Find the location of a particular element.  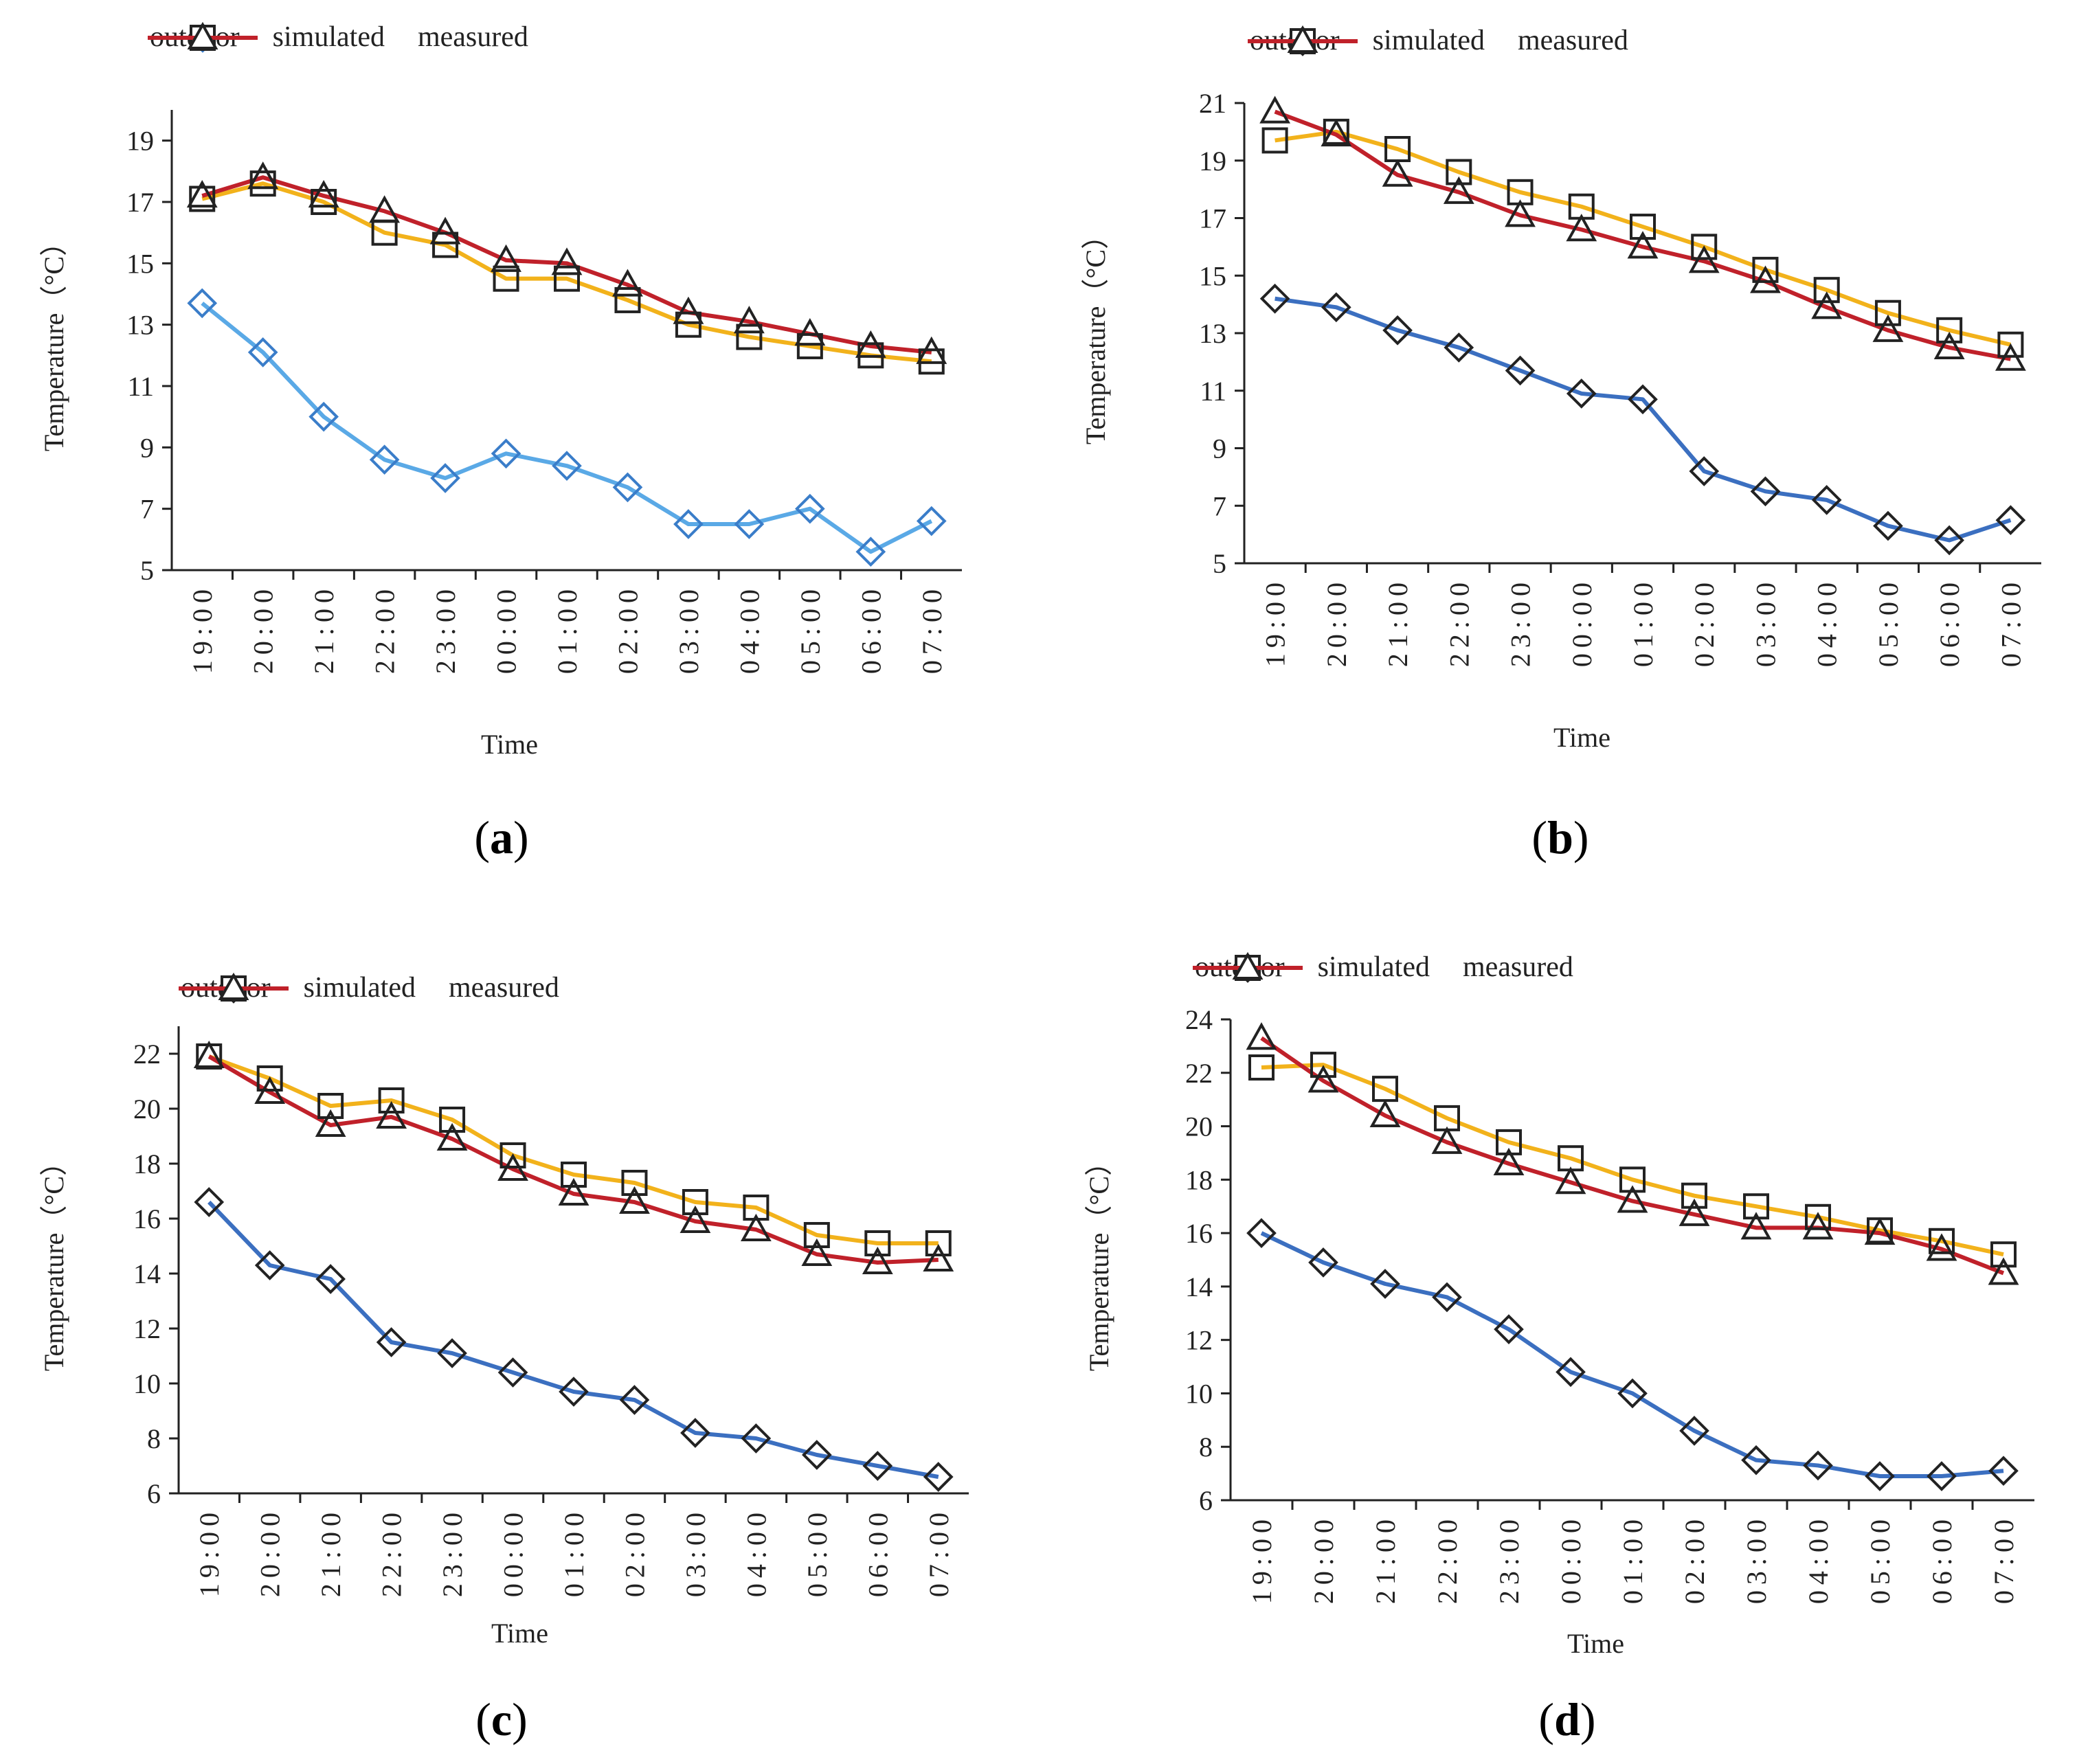

triangle-marker is located at coordinates (1302, 39).